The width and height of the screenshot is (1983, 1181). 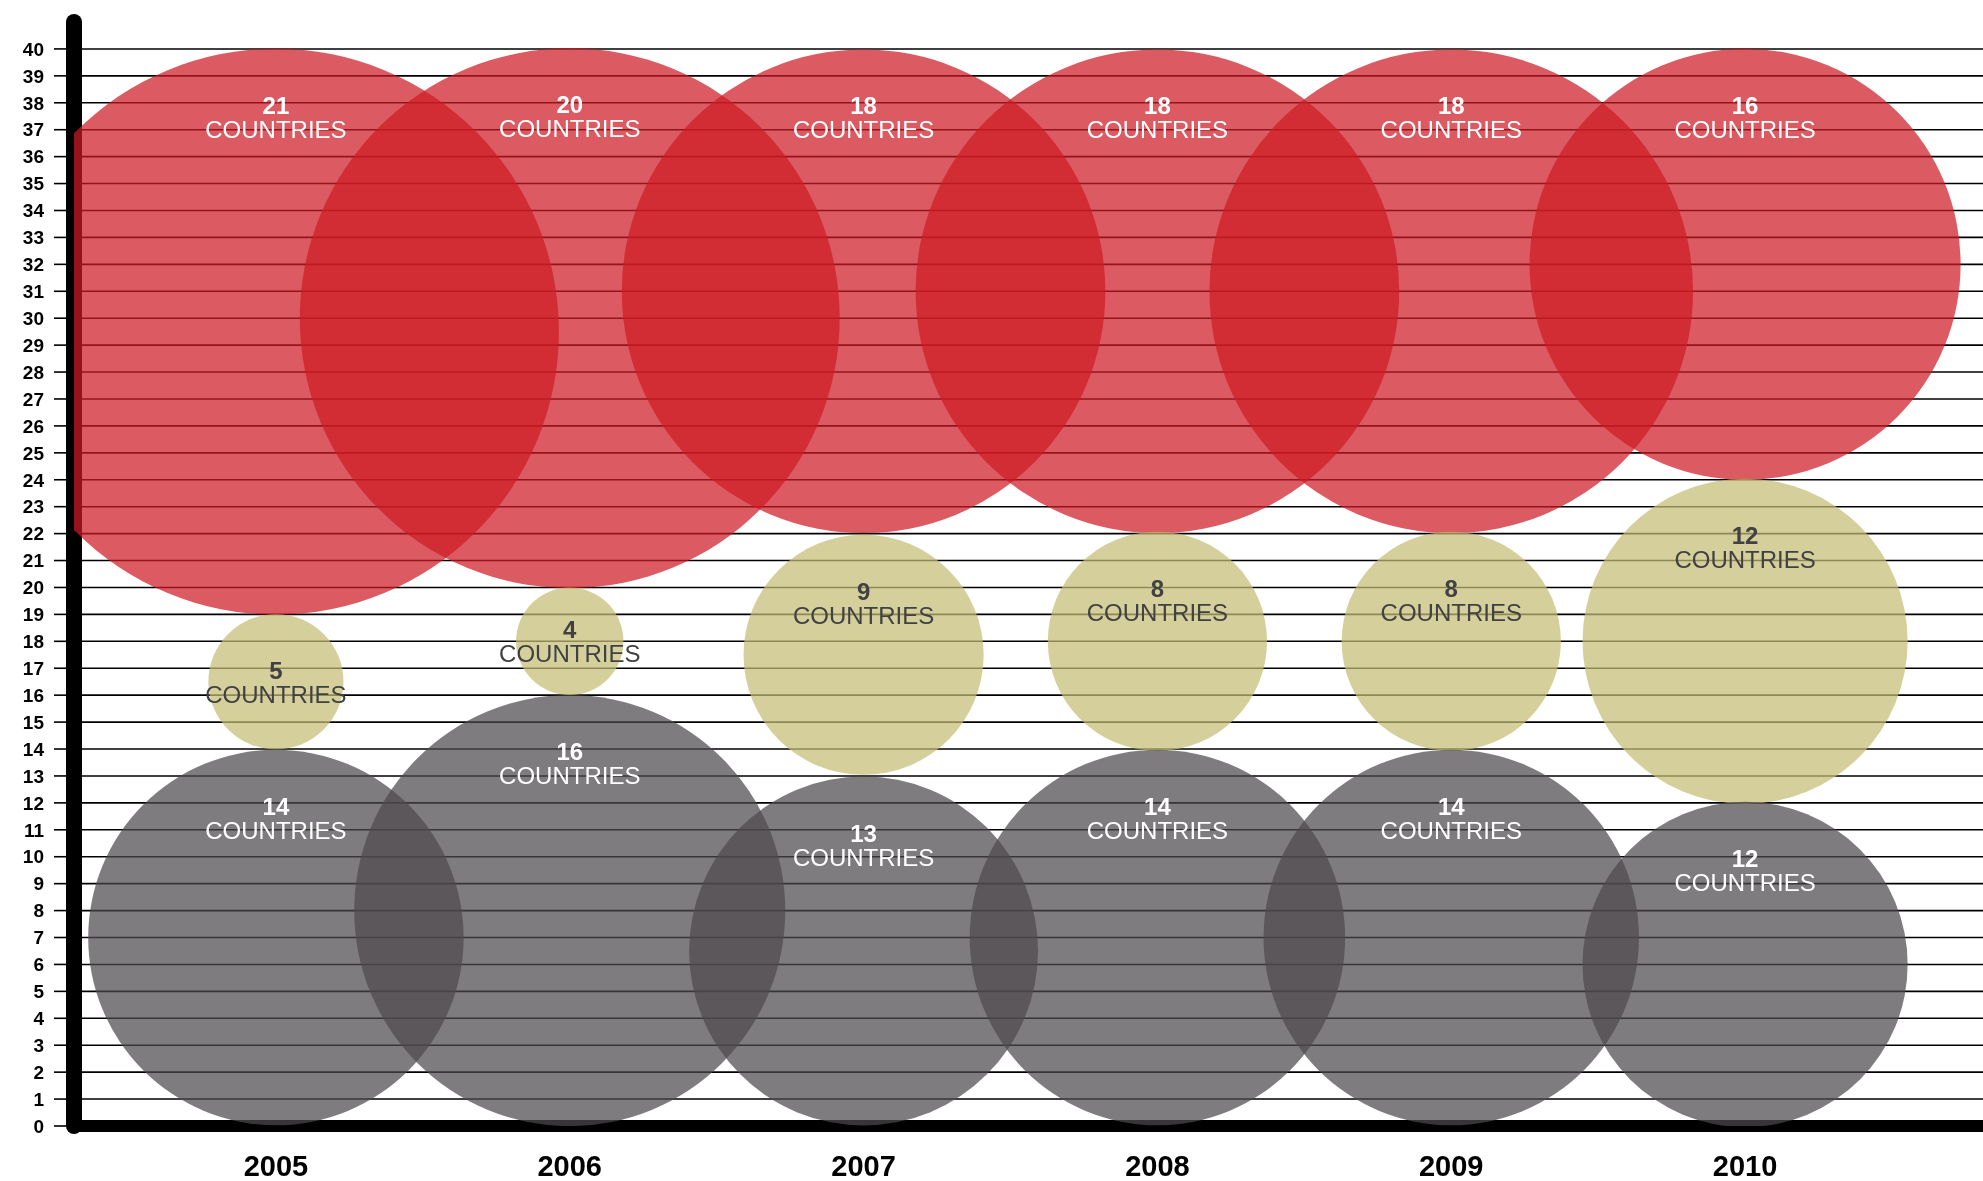 What do you see at coordinates (33, 292) in the screenshot?
I see `y-tick-label: 31` at bounding box center [33, 292].